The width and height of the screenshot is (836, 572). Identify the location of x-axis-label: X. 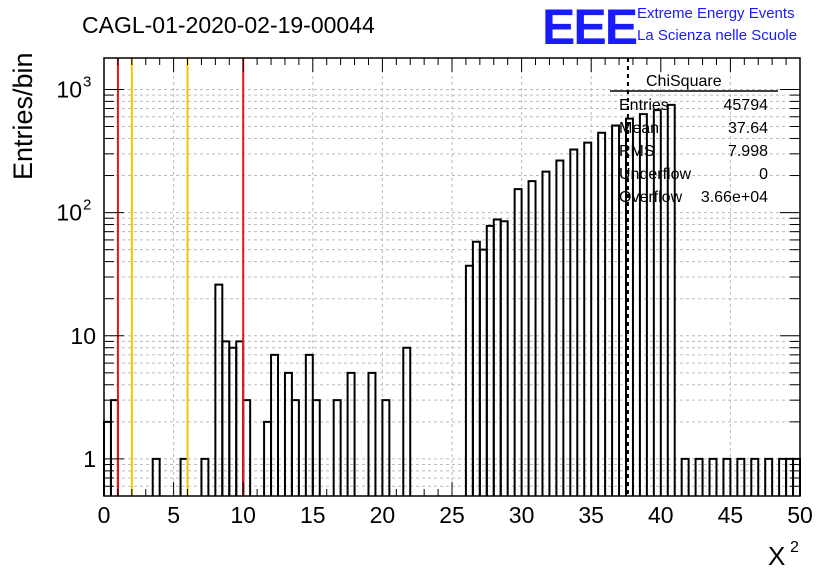
(776, 556).